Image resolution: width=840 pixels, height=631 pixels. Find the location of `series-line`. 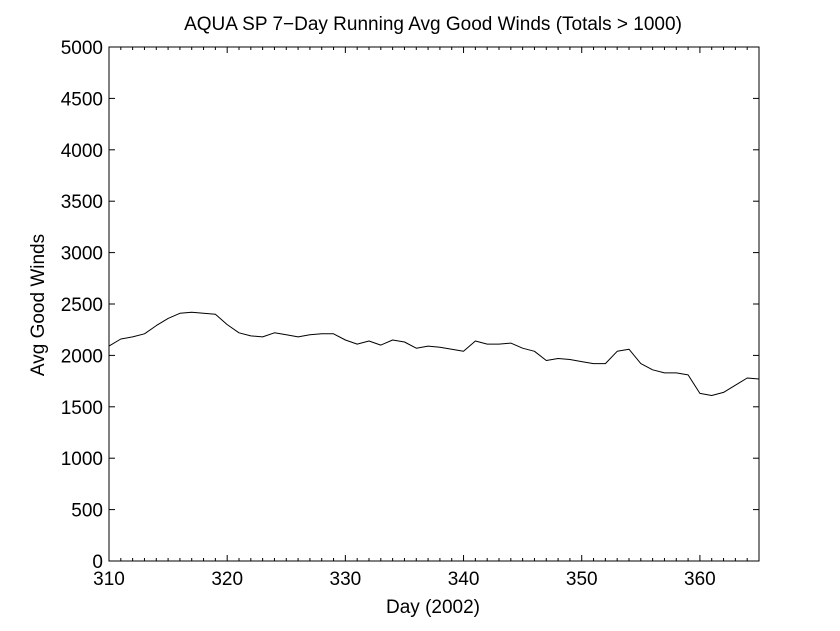

series-line is located at coordinates (434, 353).